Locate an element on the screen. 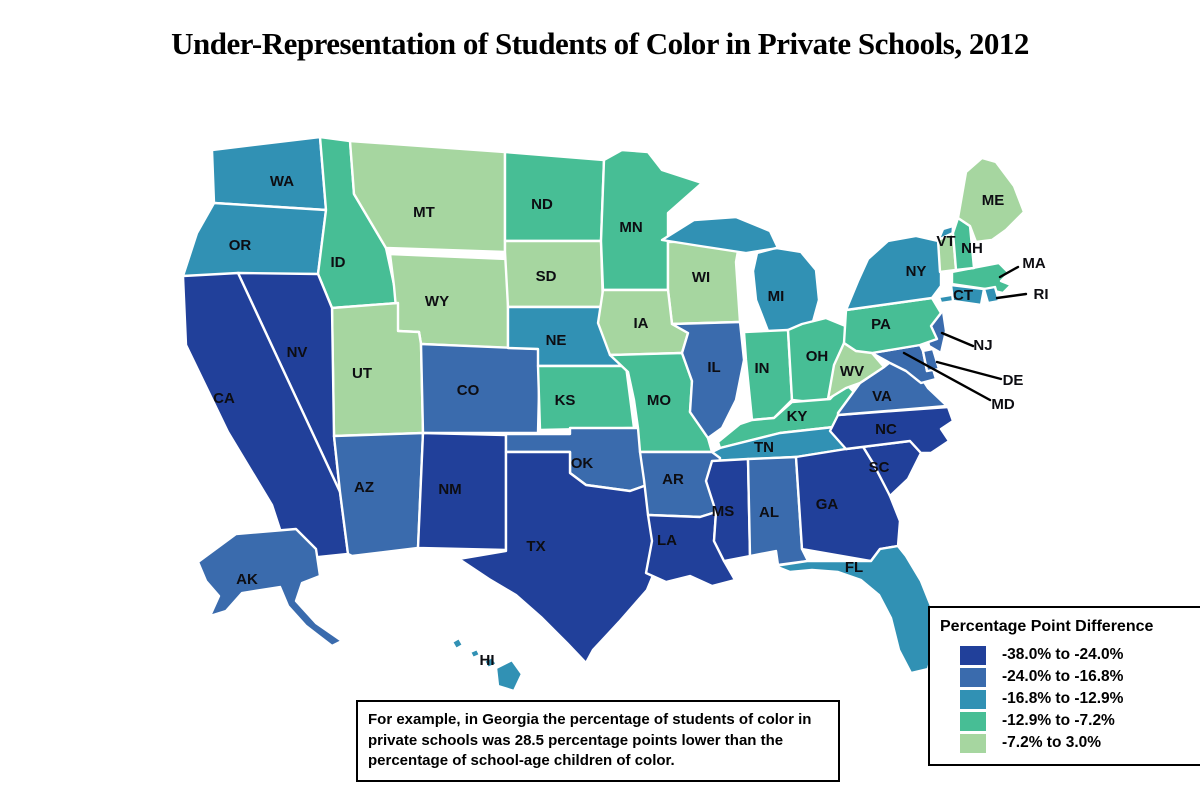 The height and width of the screenshot is (800, 1200). state-pa is located at coordinates (892, 325).